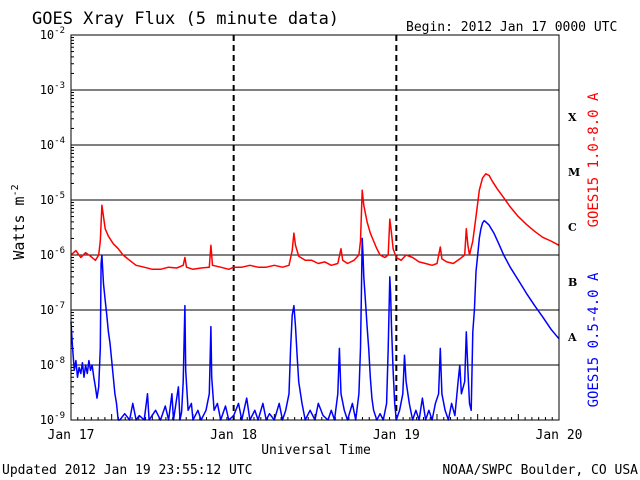 This screenshot has width=640, height=480. I want to click on y-tick-exponent: -3, so click(59, 86).